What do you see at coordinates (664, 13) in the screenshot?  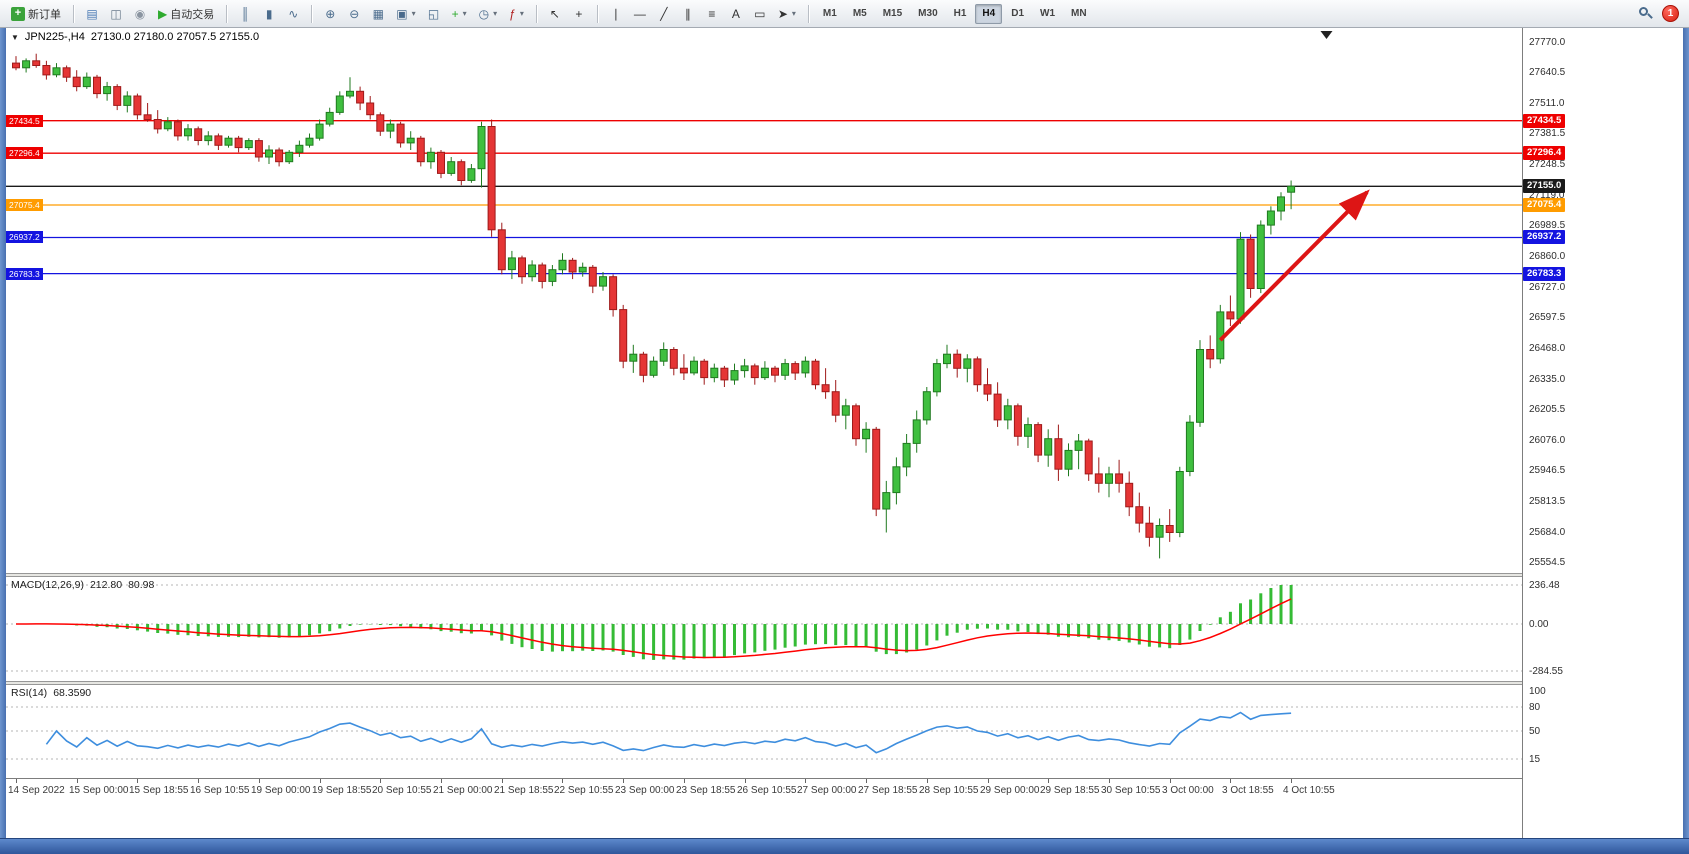 I see `trendline-button: ╱` at bounding box center [664, 13].